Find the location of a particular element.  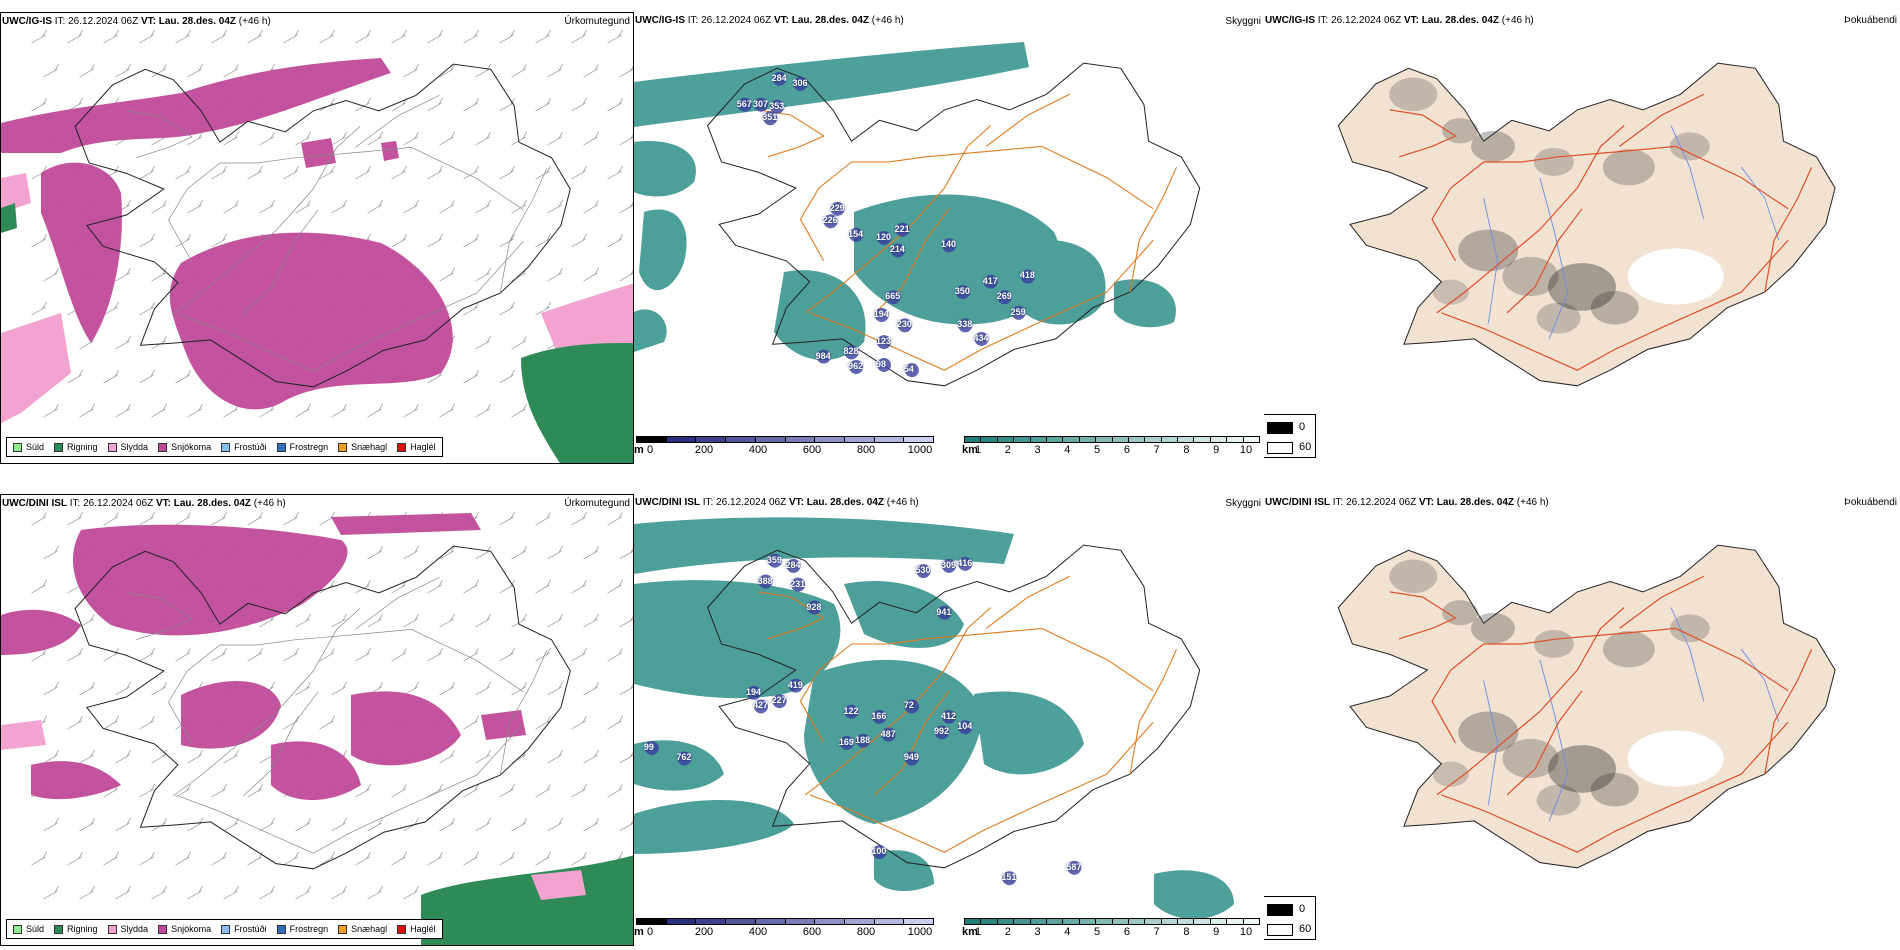

fog-legend-swatch is located at coordinates (1280, 930).